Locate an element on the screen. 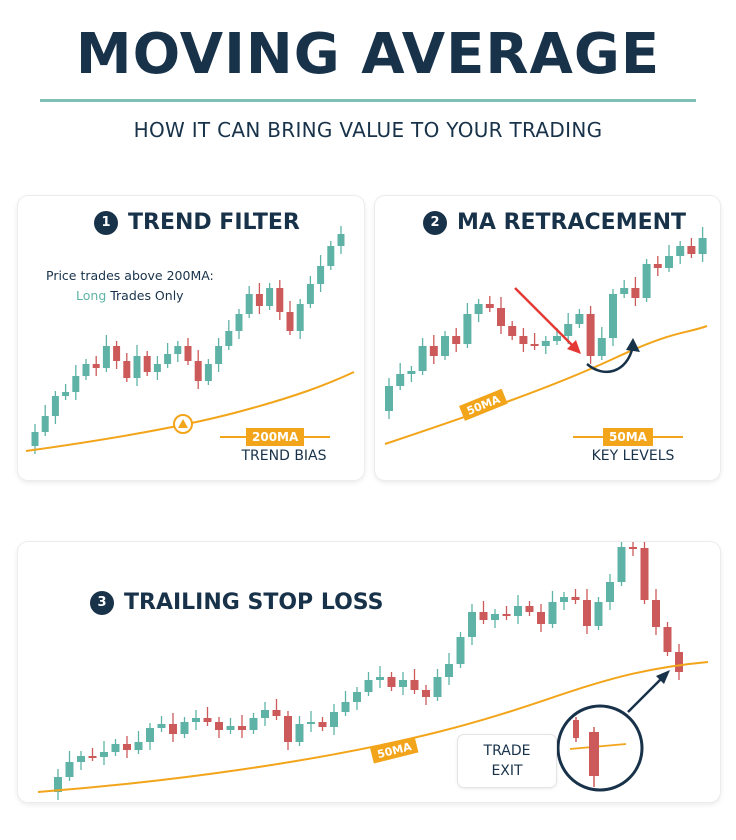  trend-note-line2: Long Trades Only is located at coordinates (130, 296).